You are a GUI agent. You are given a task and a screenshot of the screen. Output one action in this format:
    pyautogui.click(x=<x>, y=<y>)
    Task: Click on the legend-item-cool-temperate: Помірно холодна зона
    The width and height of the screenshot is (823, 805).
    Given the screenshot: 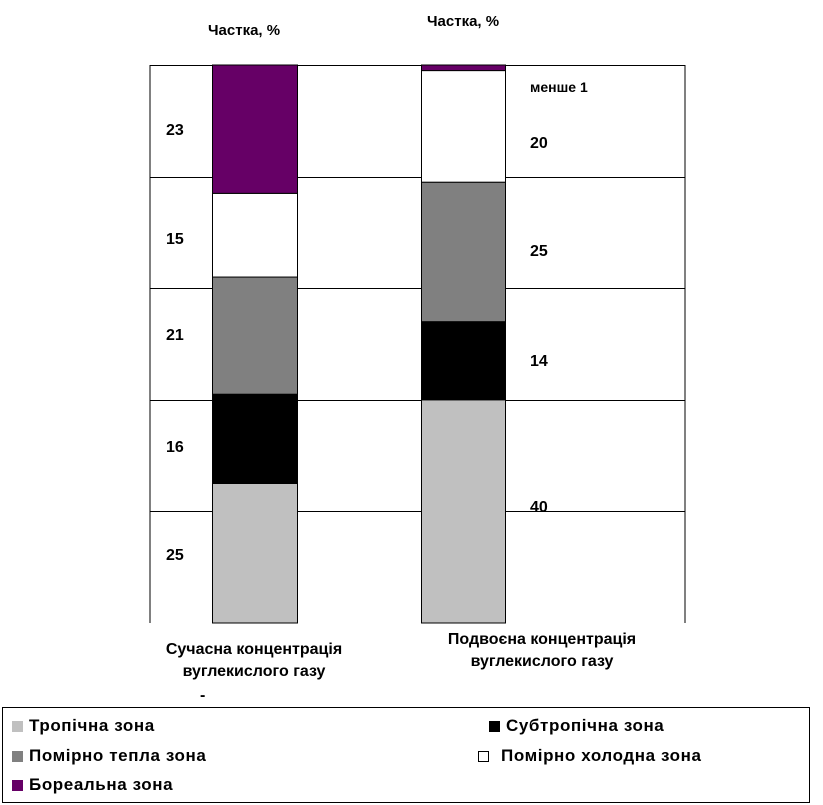 What is the action you would take?
    pyautogui.click(x=590, y=756)
    